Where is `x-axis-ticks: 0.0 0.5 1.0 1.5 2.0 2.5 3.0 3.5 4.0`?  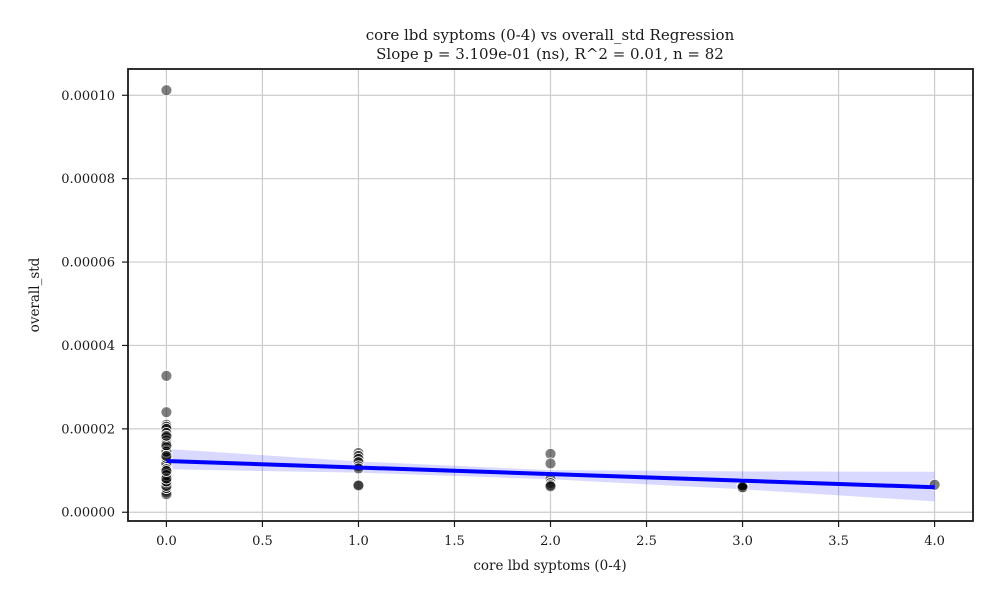
x-axis-ticks: 0.0 0.5 1.0 1.5 2.0 2.5 3.0 3.5 4.0 is located at coordinates (550, 535).